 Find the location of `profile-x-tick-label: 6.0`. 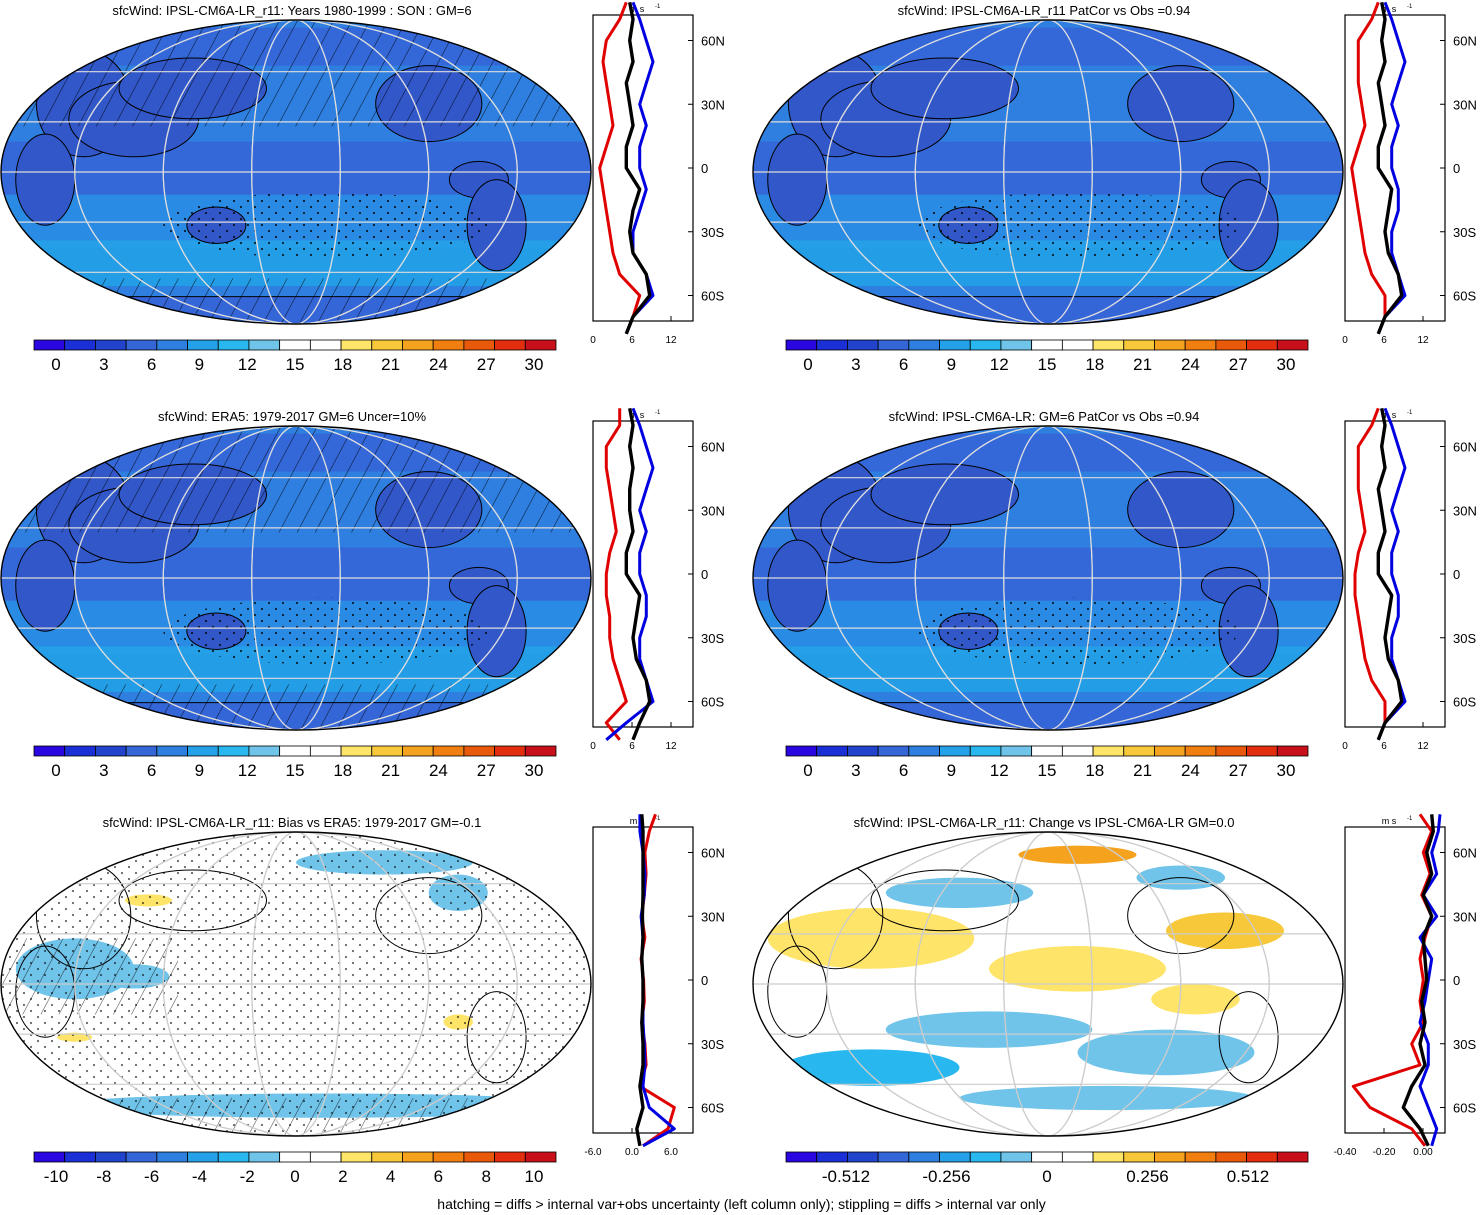

profile-x-tick-label: 6.0 is located at coordinates (671, 1152).